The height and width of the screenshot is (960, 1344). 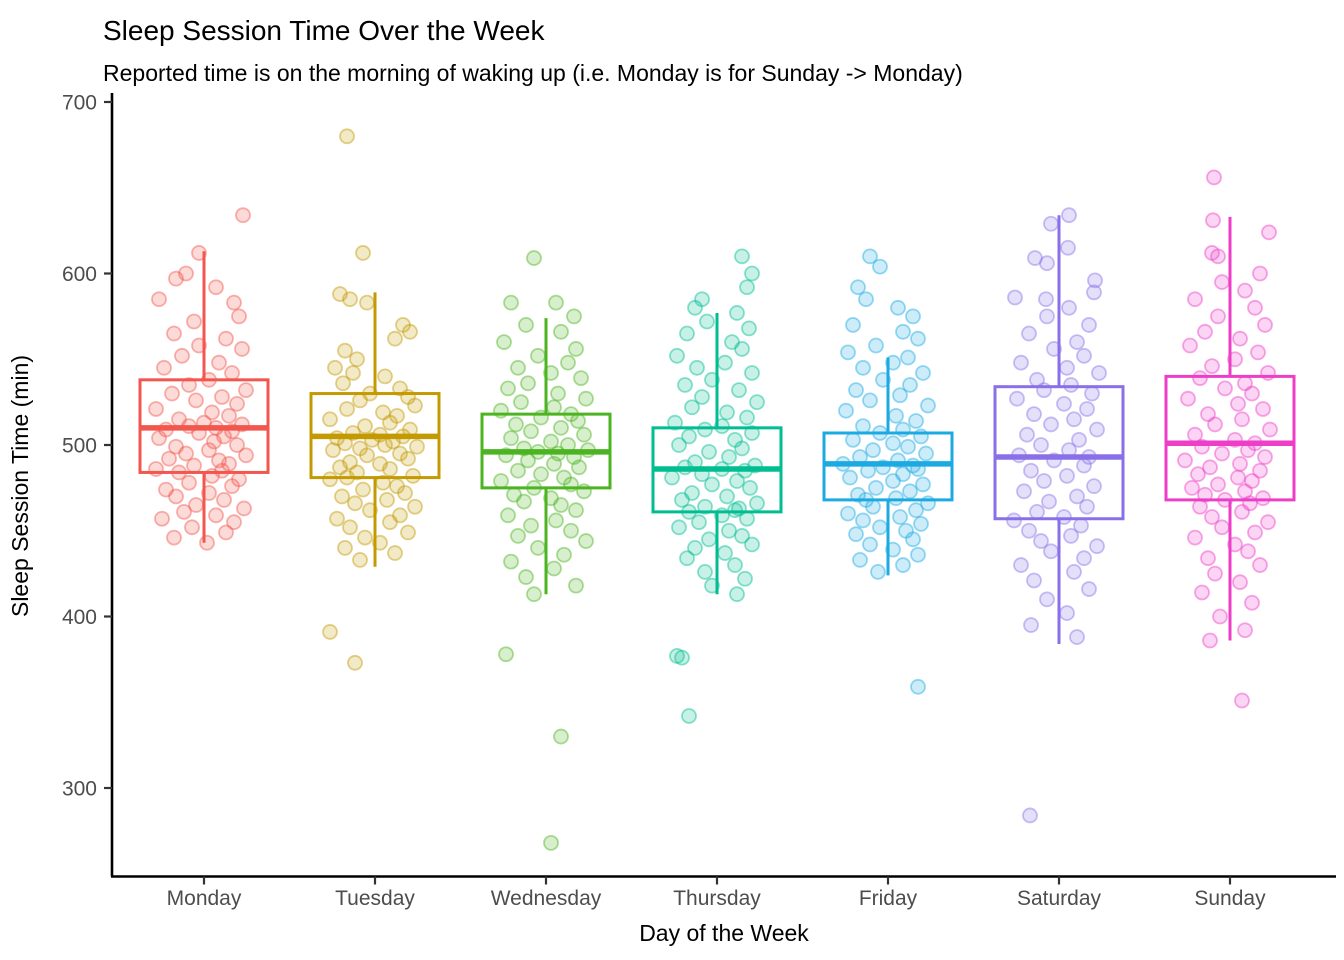 What do you see at coordinates (79, 788) in the screenshot?
I see `y-tick-label: 300` at bounding box center [79, 788].